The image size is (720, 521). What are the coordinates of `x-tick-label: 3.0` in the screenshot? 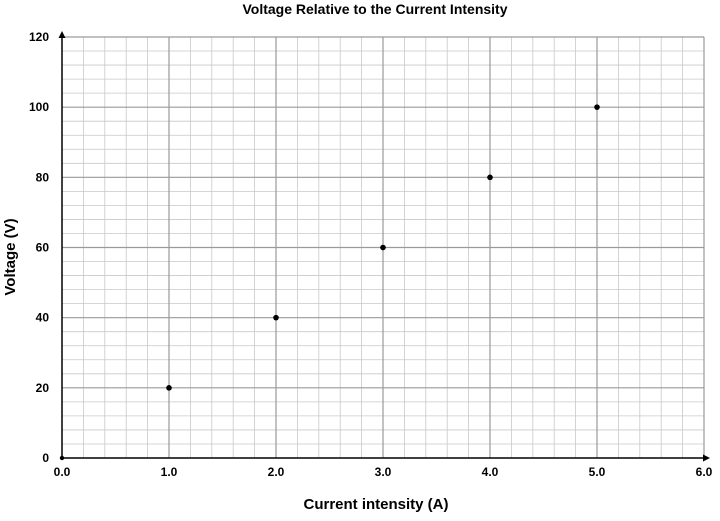 It's located at (383, 472).